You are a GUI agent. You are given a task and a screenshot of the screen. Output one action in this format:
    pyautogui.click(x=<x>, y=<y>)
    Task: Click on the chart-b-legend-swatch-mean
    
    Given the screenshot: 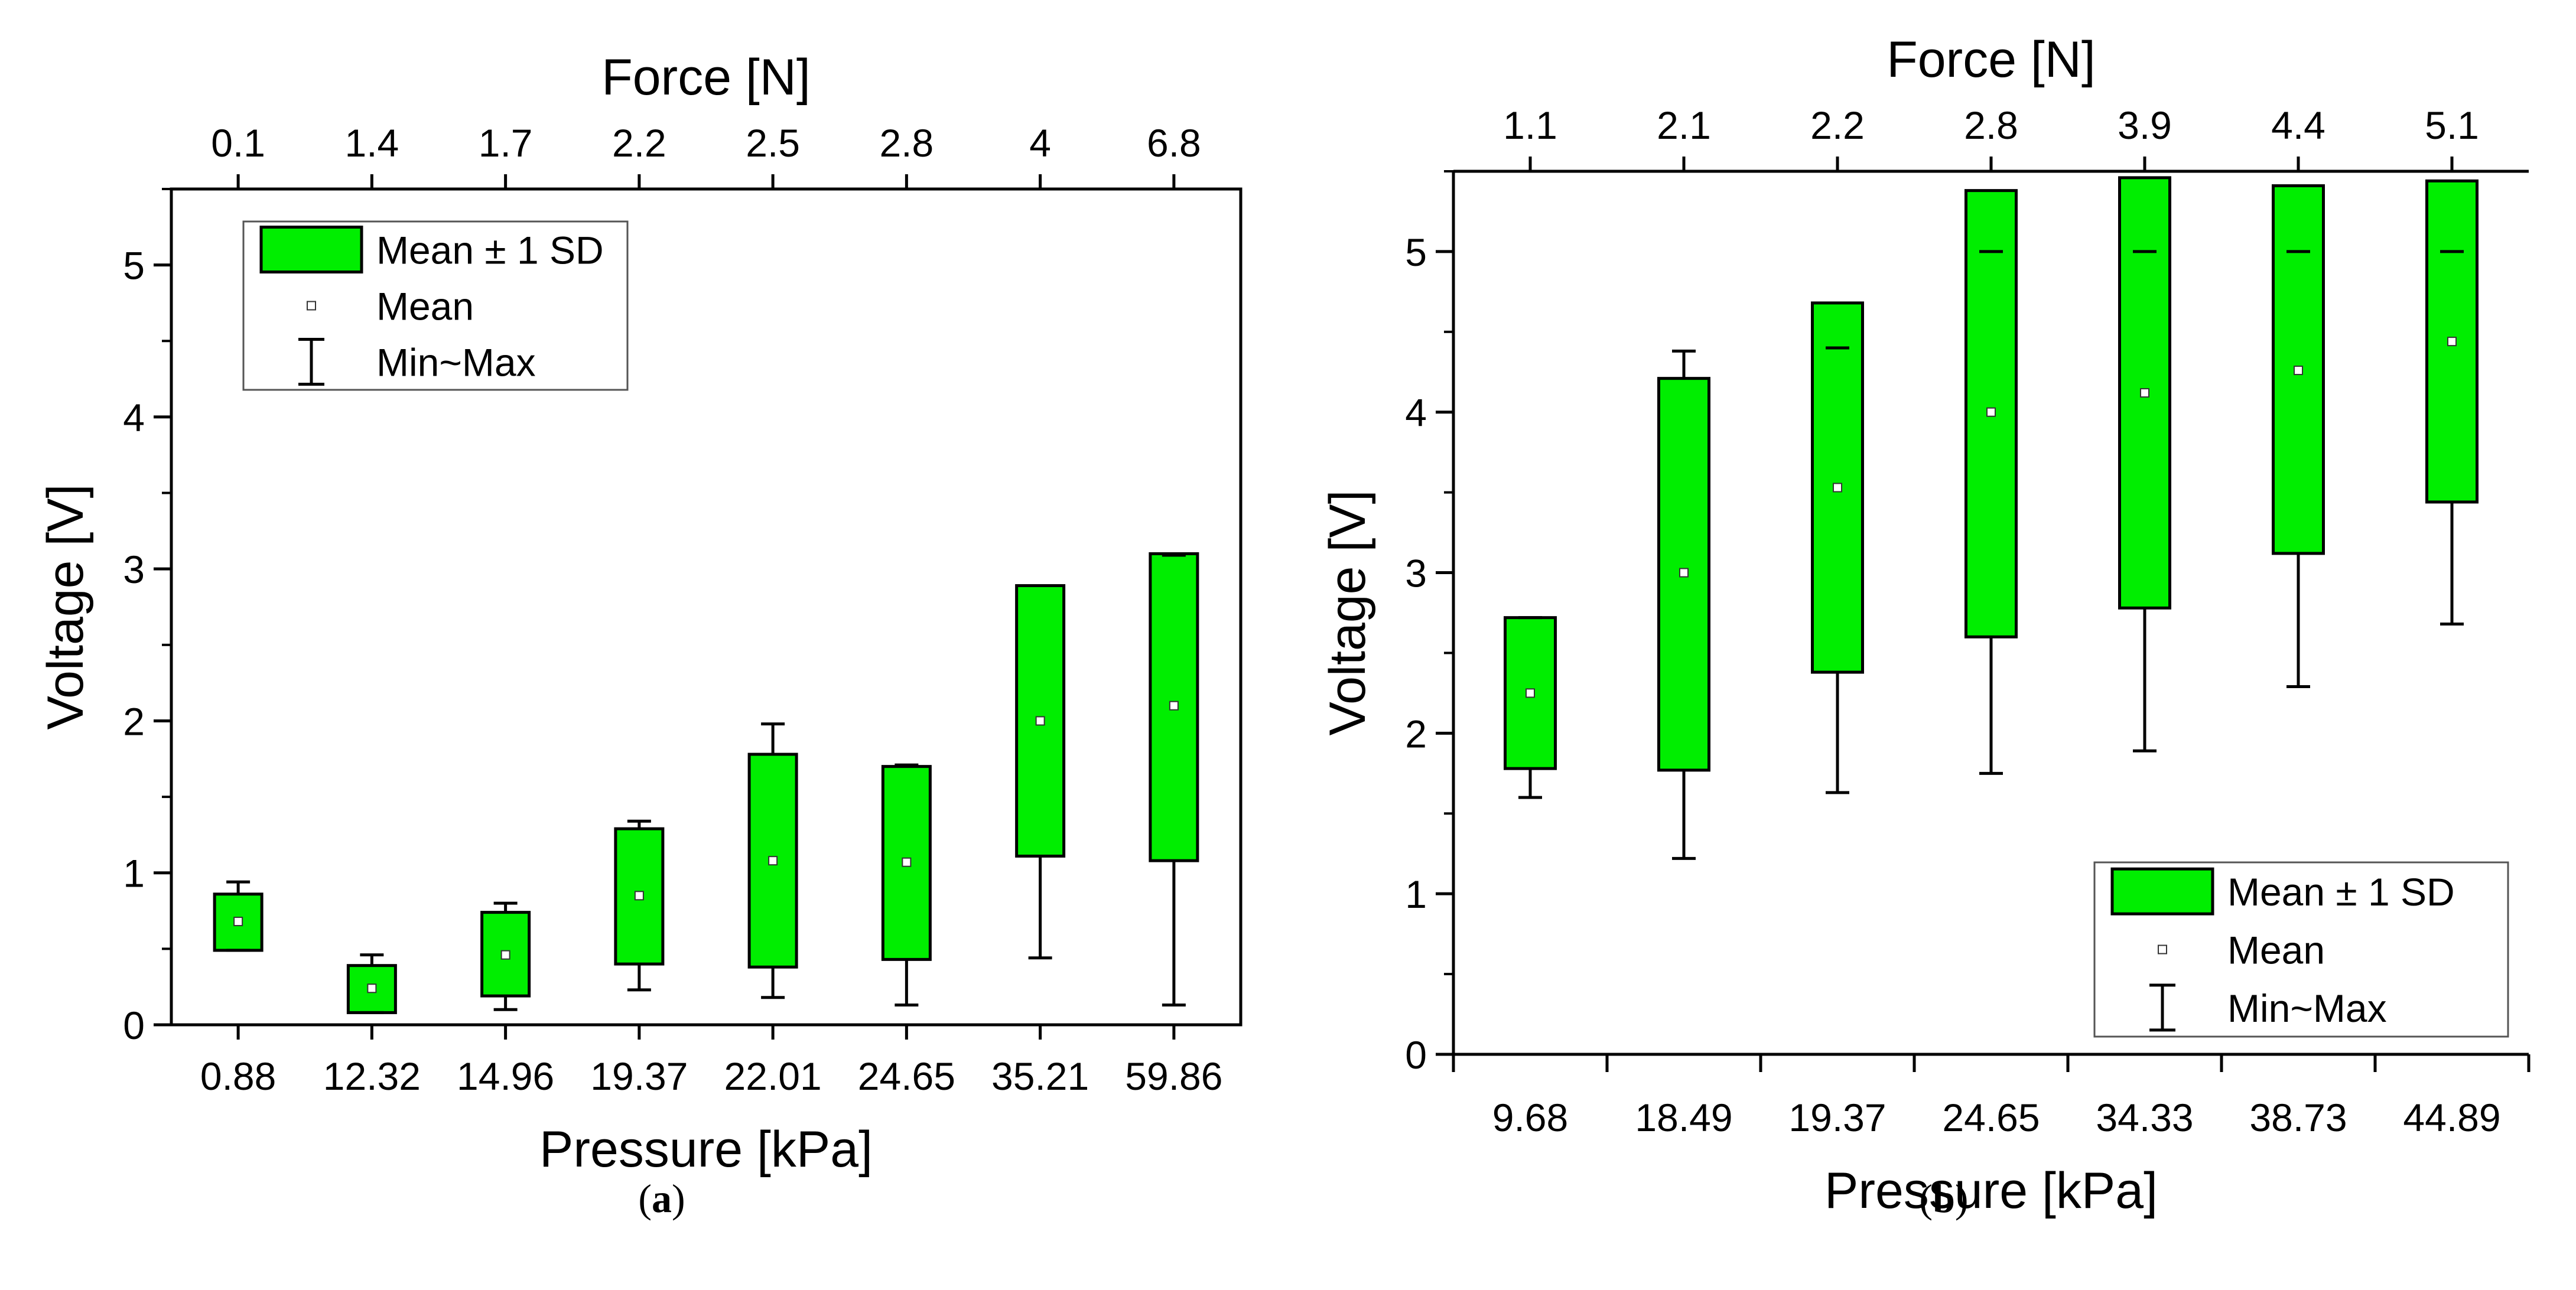 What is the action you would take?
    pyautogui.click(x=2162, y=949)
    